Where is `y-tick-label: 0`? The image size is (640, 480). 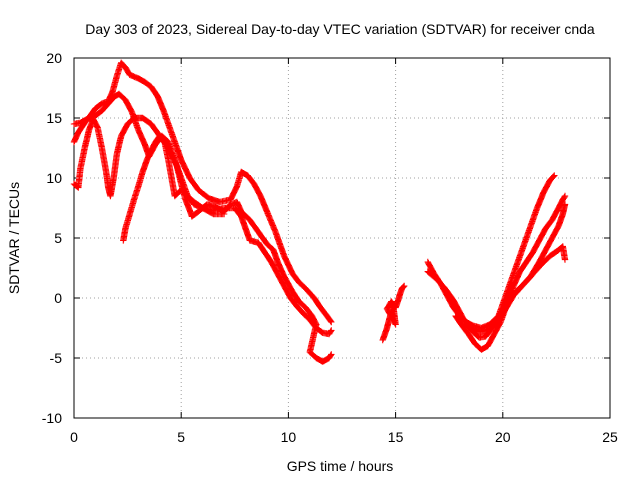 y-tick-label: 0 is located at coordinates (58, 298).